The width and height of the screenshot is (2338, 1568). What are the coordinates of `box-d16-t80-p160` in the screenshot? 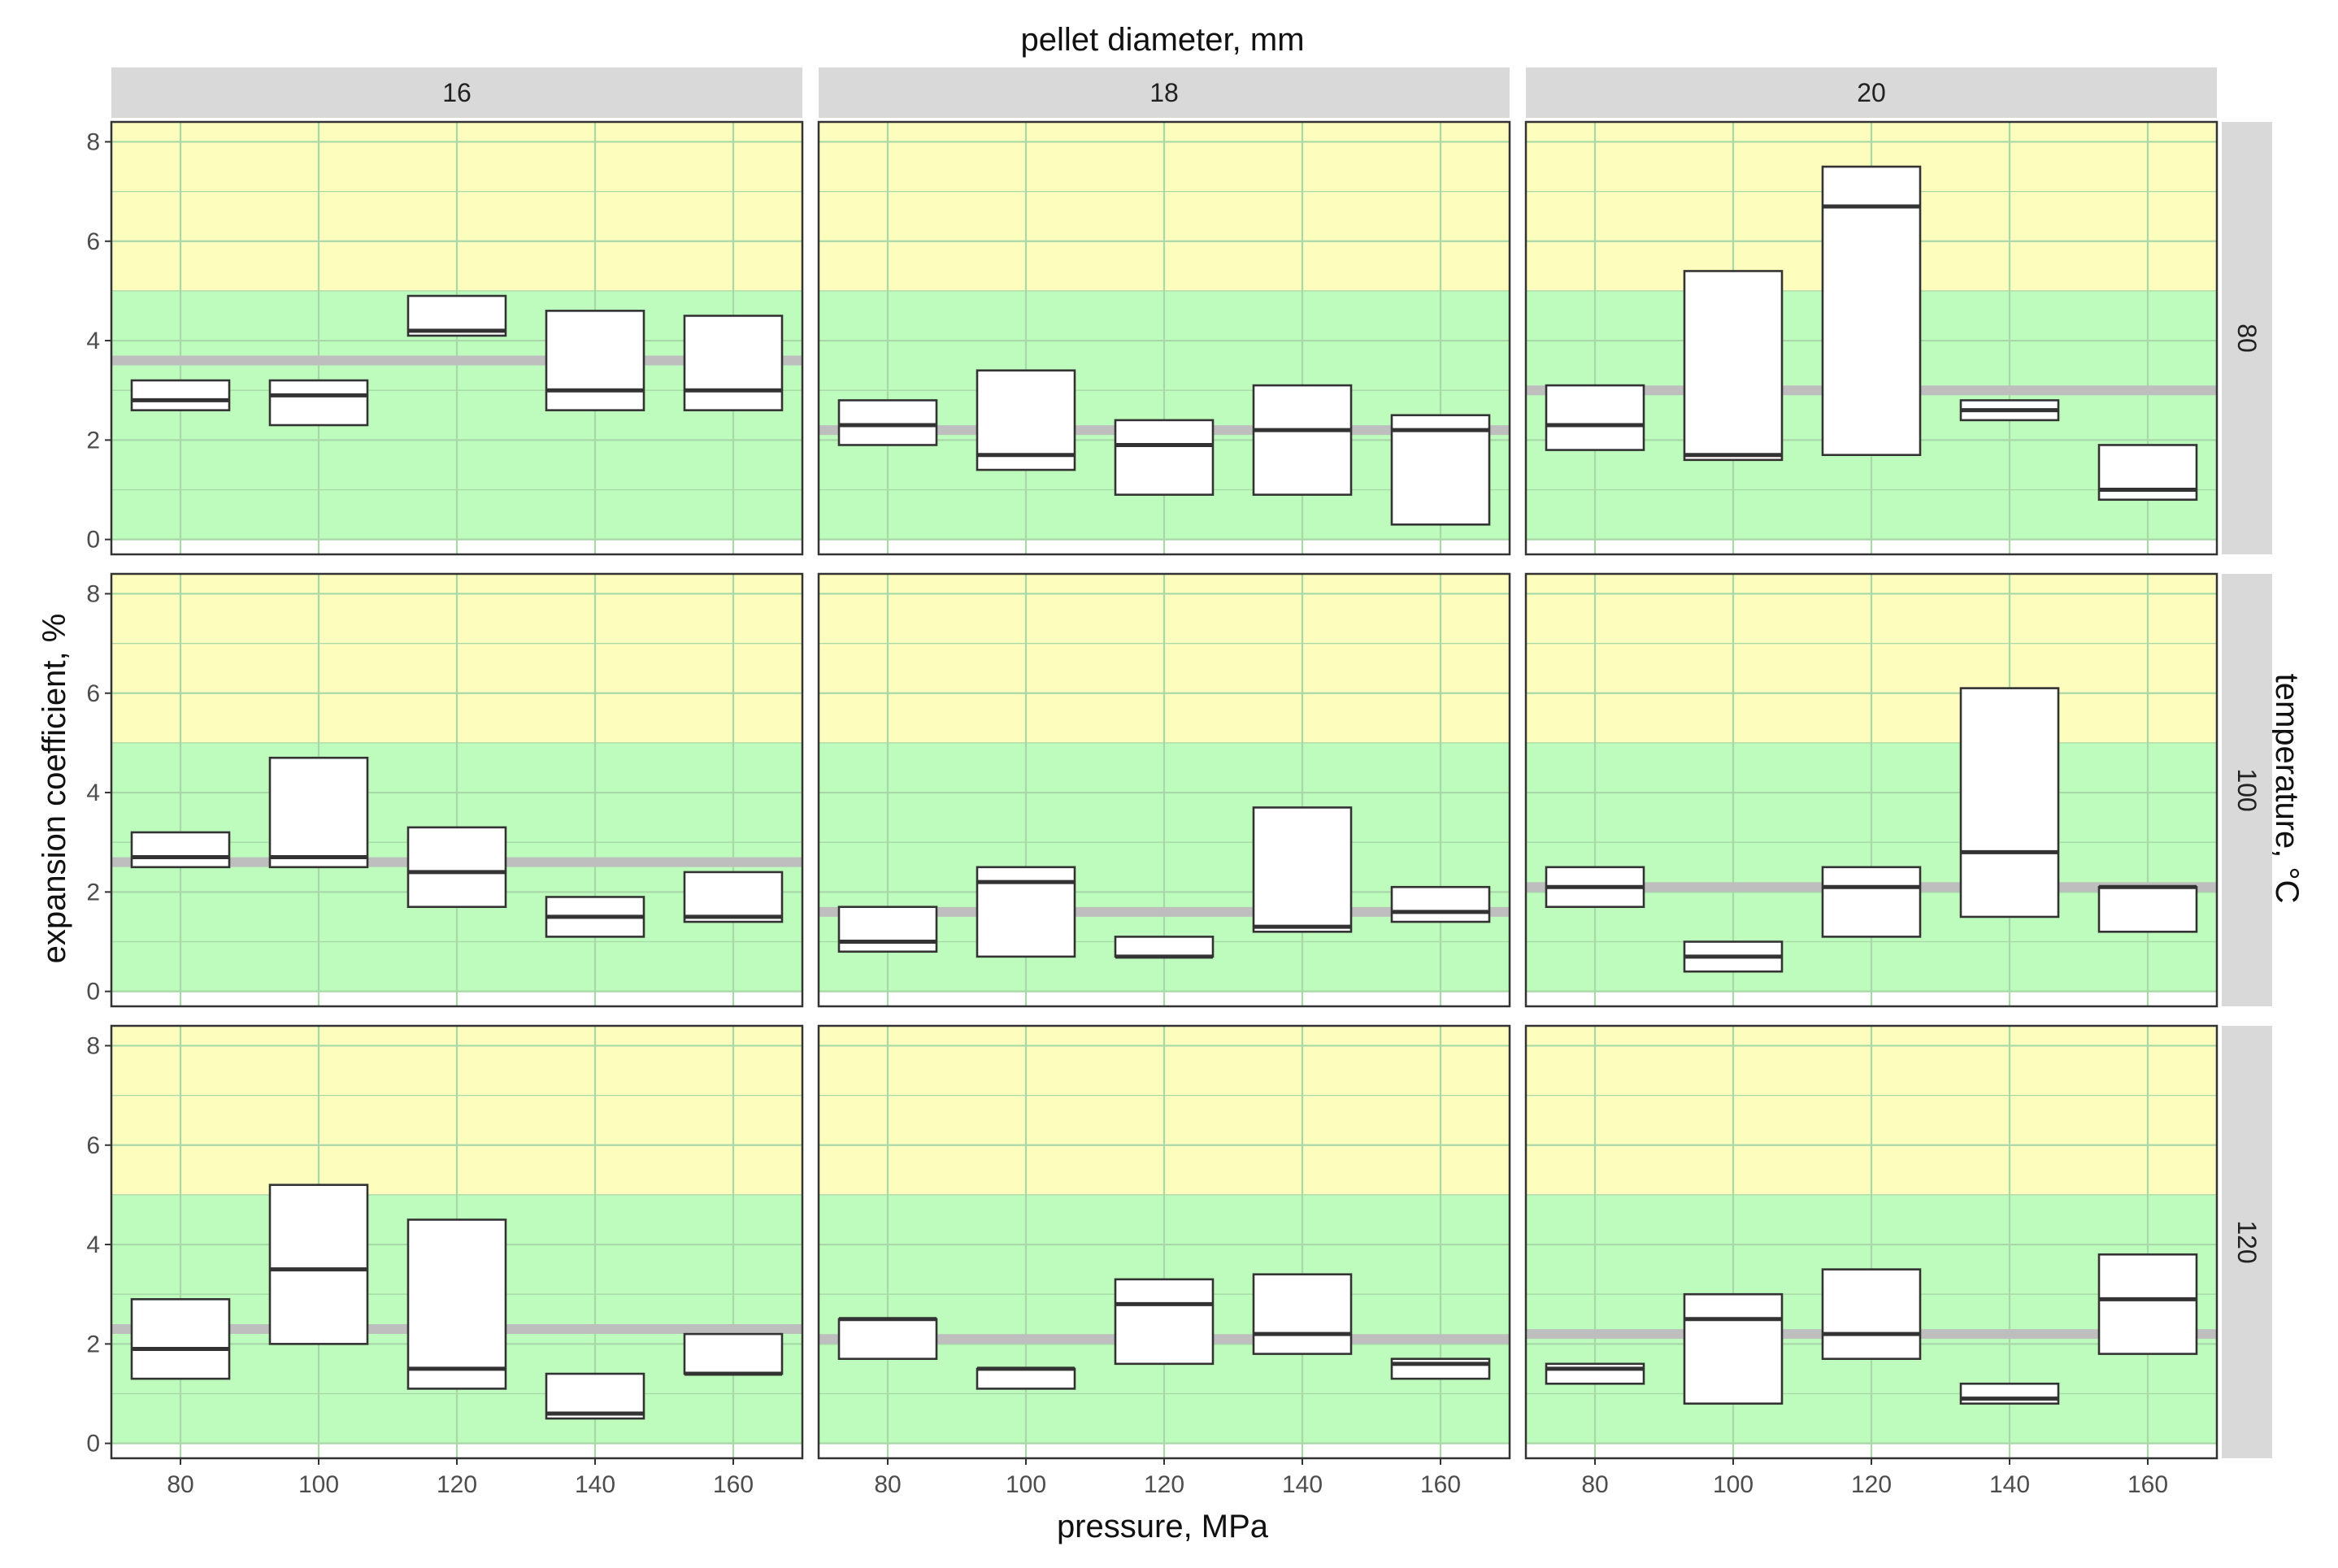 It's located at (733, 363).